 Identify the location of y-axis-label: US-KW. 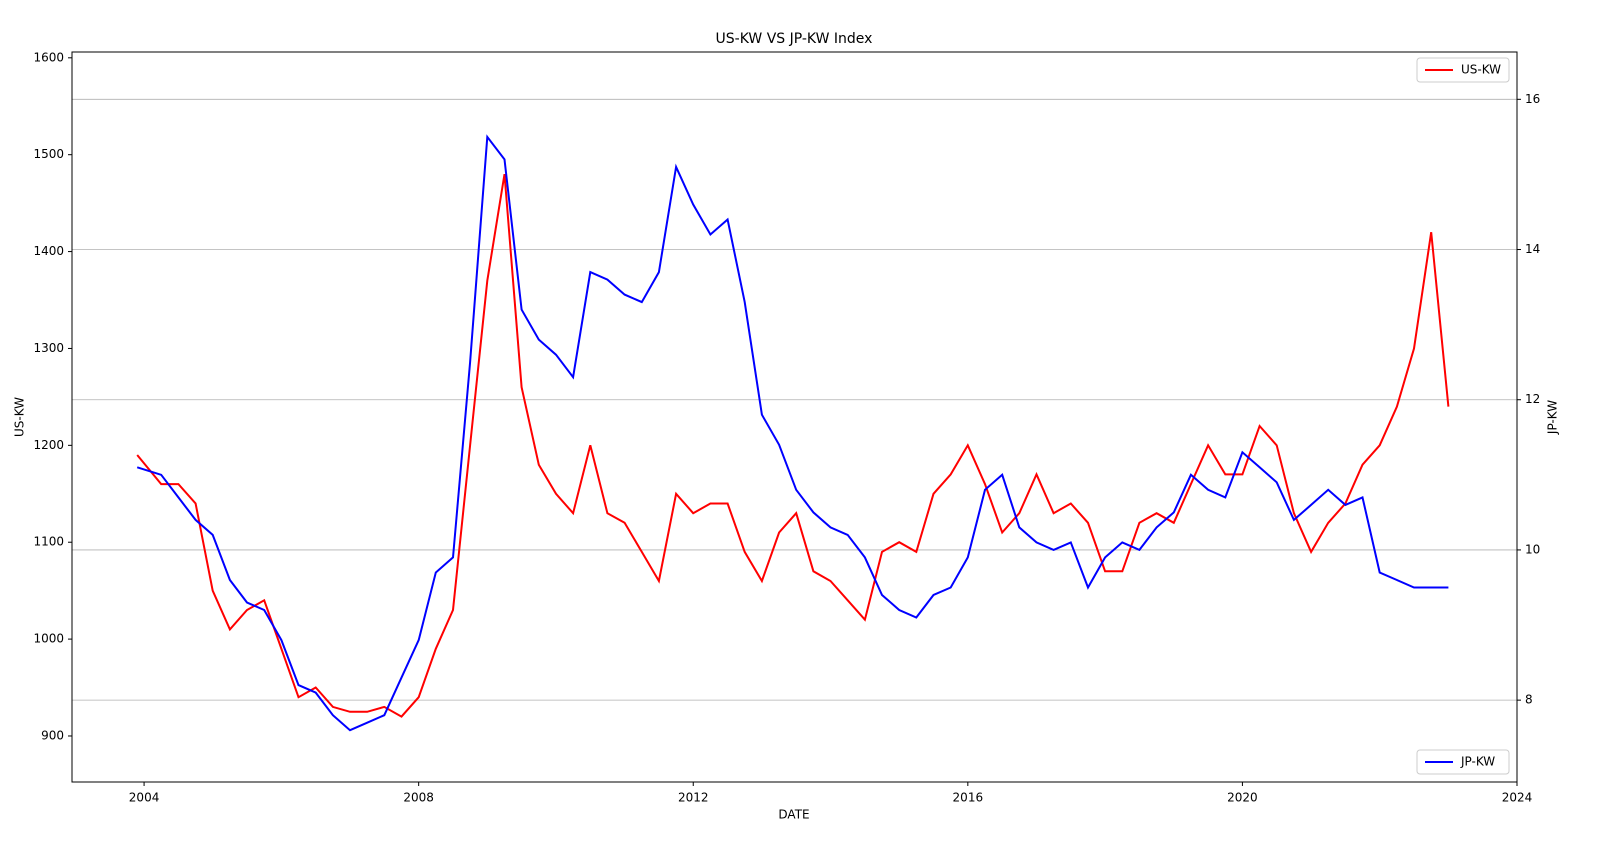
(20, 417).